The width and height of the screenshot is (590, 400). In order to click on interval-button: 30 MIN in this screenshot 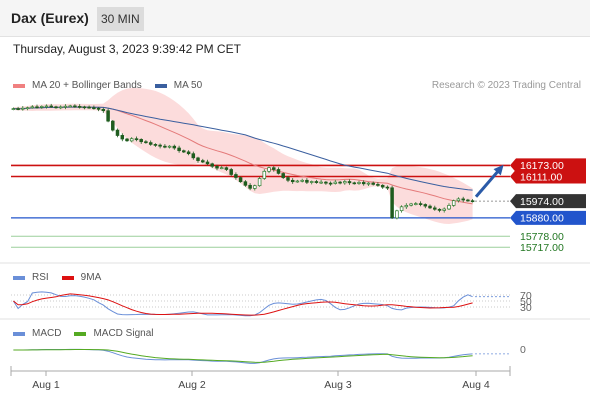, I will do `click(120, 19)`.